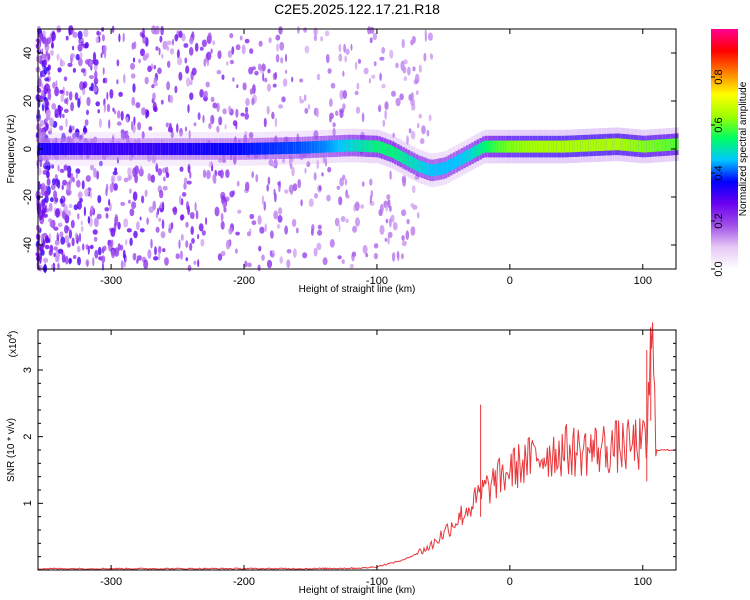 The image size is (750, 600). What do you see at coordinates (13, 344) in the screenshot?
I see `snr-y-scale: (x104)` at bounding box center [13, 344].